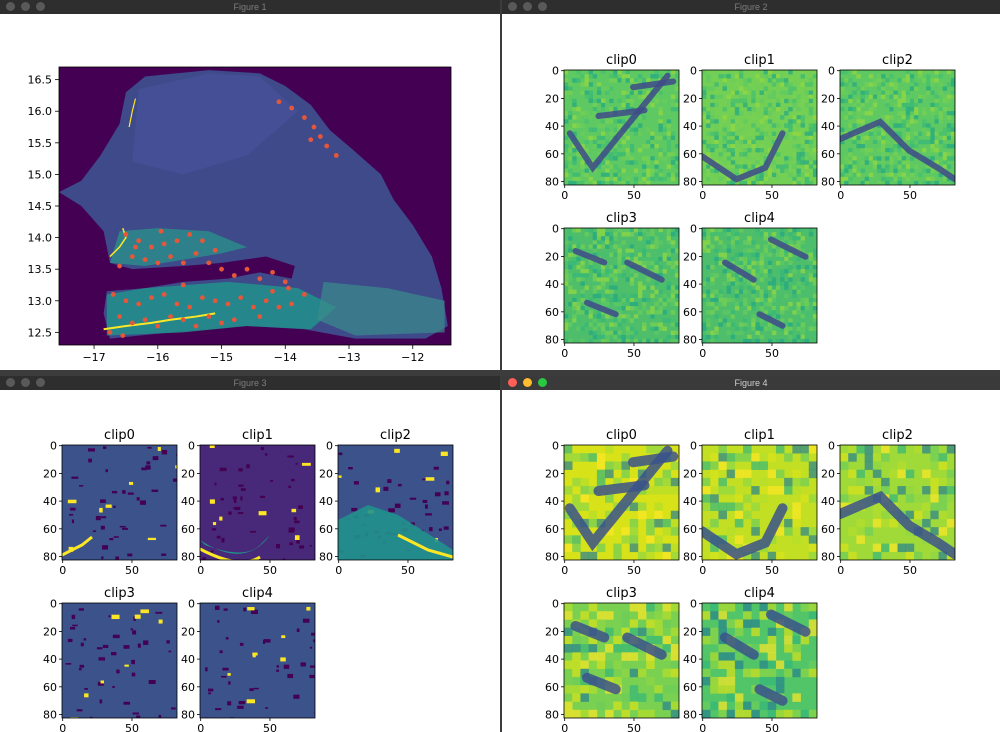  What do you see at coordinates (751, 383) in the screenshot?
I see `window-titlebar: Figure 4` at bounding box center [751, 383].